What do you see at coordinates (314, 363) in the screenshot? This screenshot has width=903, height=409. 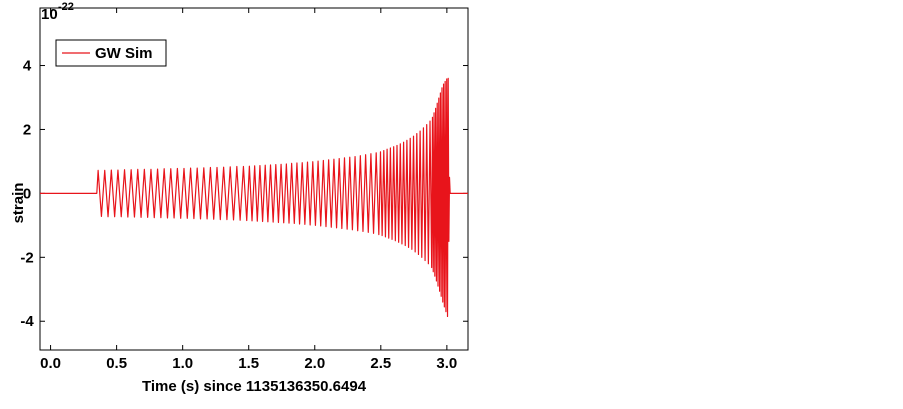 I see `x-tick-label: 2.0` at bounding box center [314, 363].